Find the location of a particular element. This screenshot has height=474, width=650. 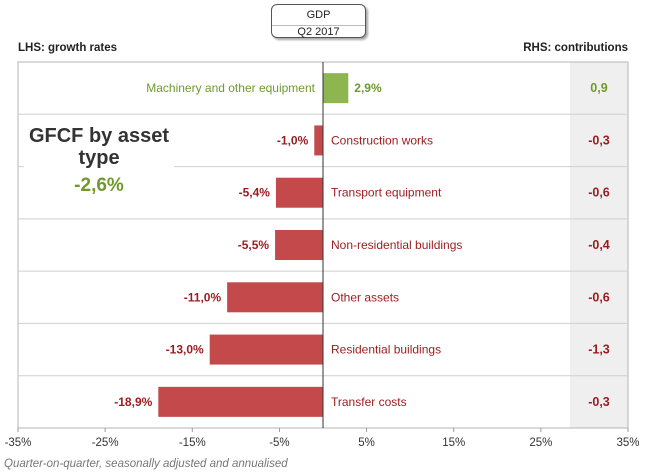

category-label: Machinery and other equipment is located at coordinates (230, 88).